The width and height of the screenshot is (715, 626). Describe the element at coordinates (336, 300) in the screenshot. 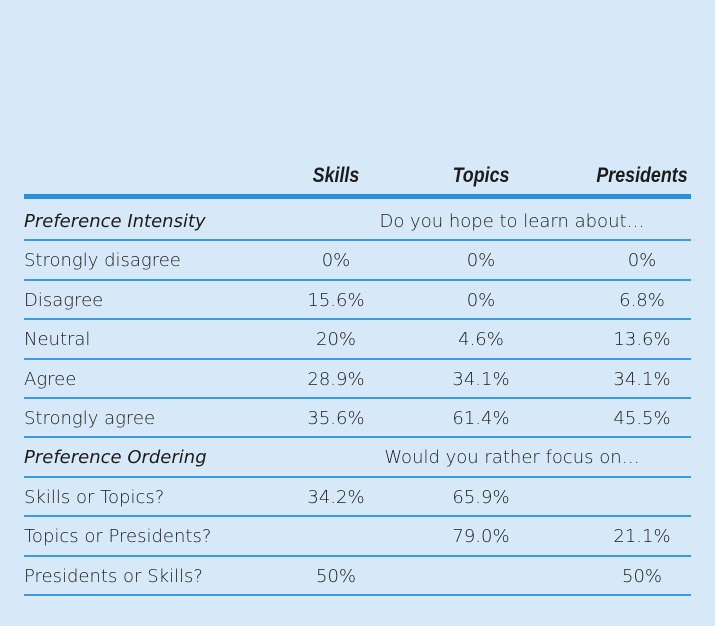

I see `cell: 15.6%` at that location.